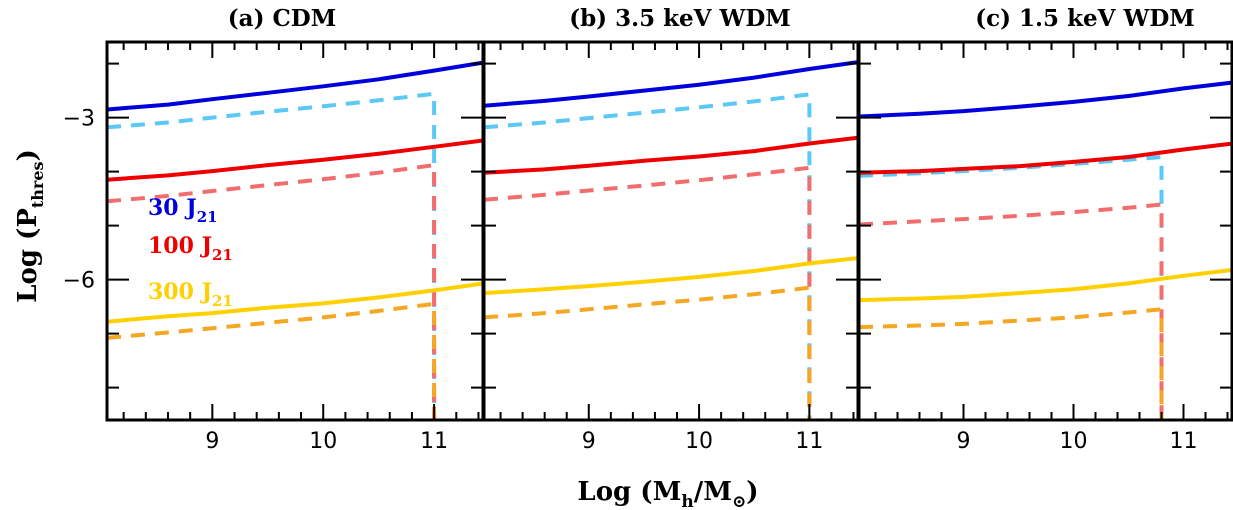  What do you see at coordinates (183, 210) in the screenshot?
I see `legend-entry-30: 30 J21` at bounding box center [183, 210].